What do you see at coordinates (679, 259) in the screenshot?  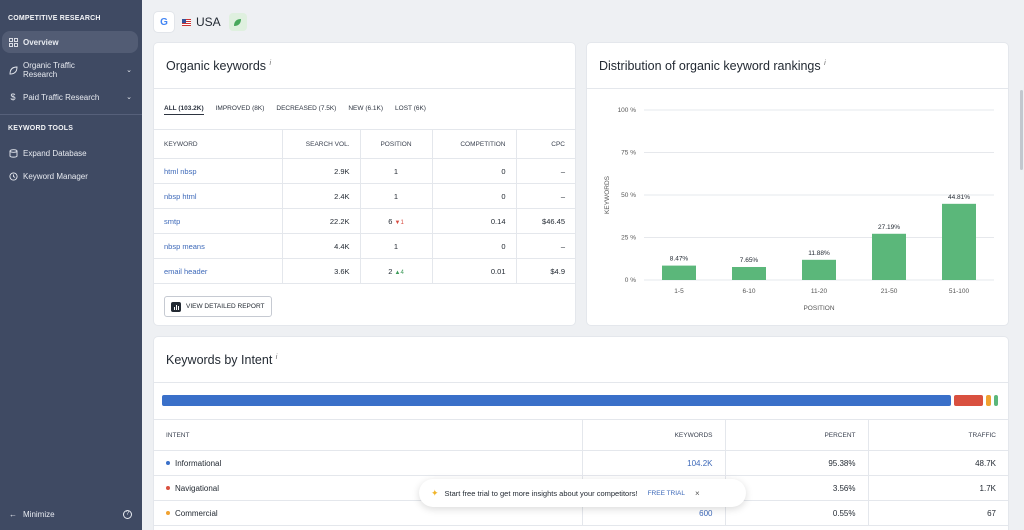 I see `bar-value-label: 8.47%` at bounding box center [679, 259].